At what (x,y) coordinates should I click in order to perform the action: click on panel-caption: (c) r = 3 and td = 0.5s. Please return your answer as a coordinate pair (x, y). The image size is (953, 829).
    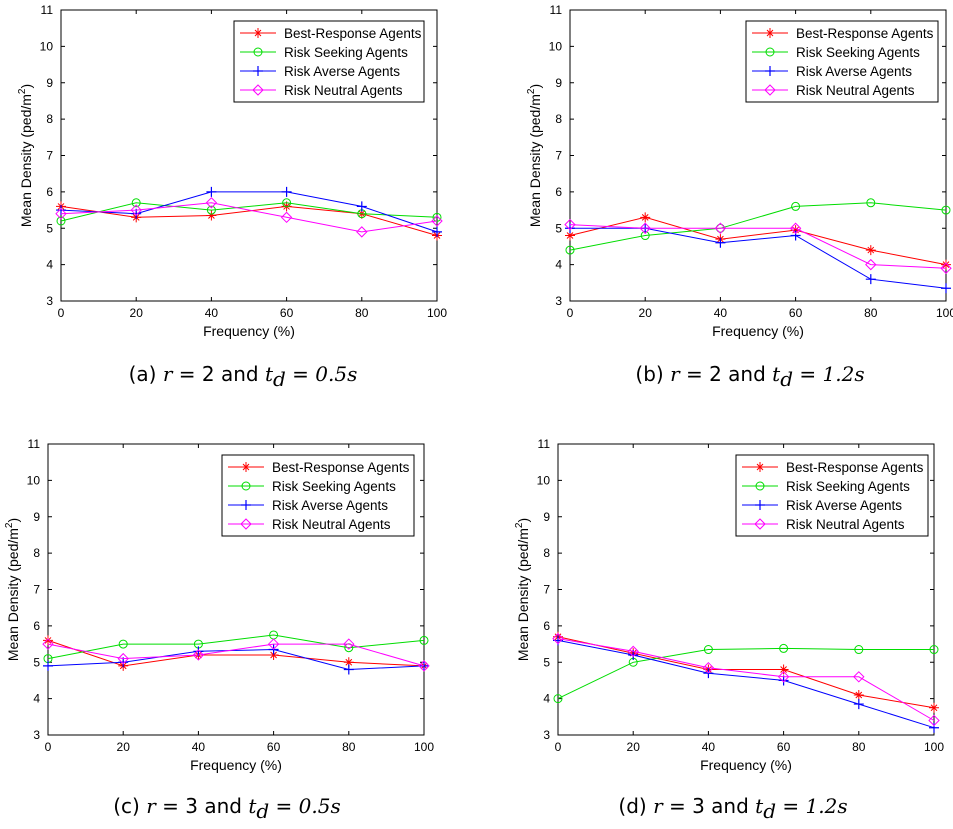
    Looking at the image, I should click on (227, 808).